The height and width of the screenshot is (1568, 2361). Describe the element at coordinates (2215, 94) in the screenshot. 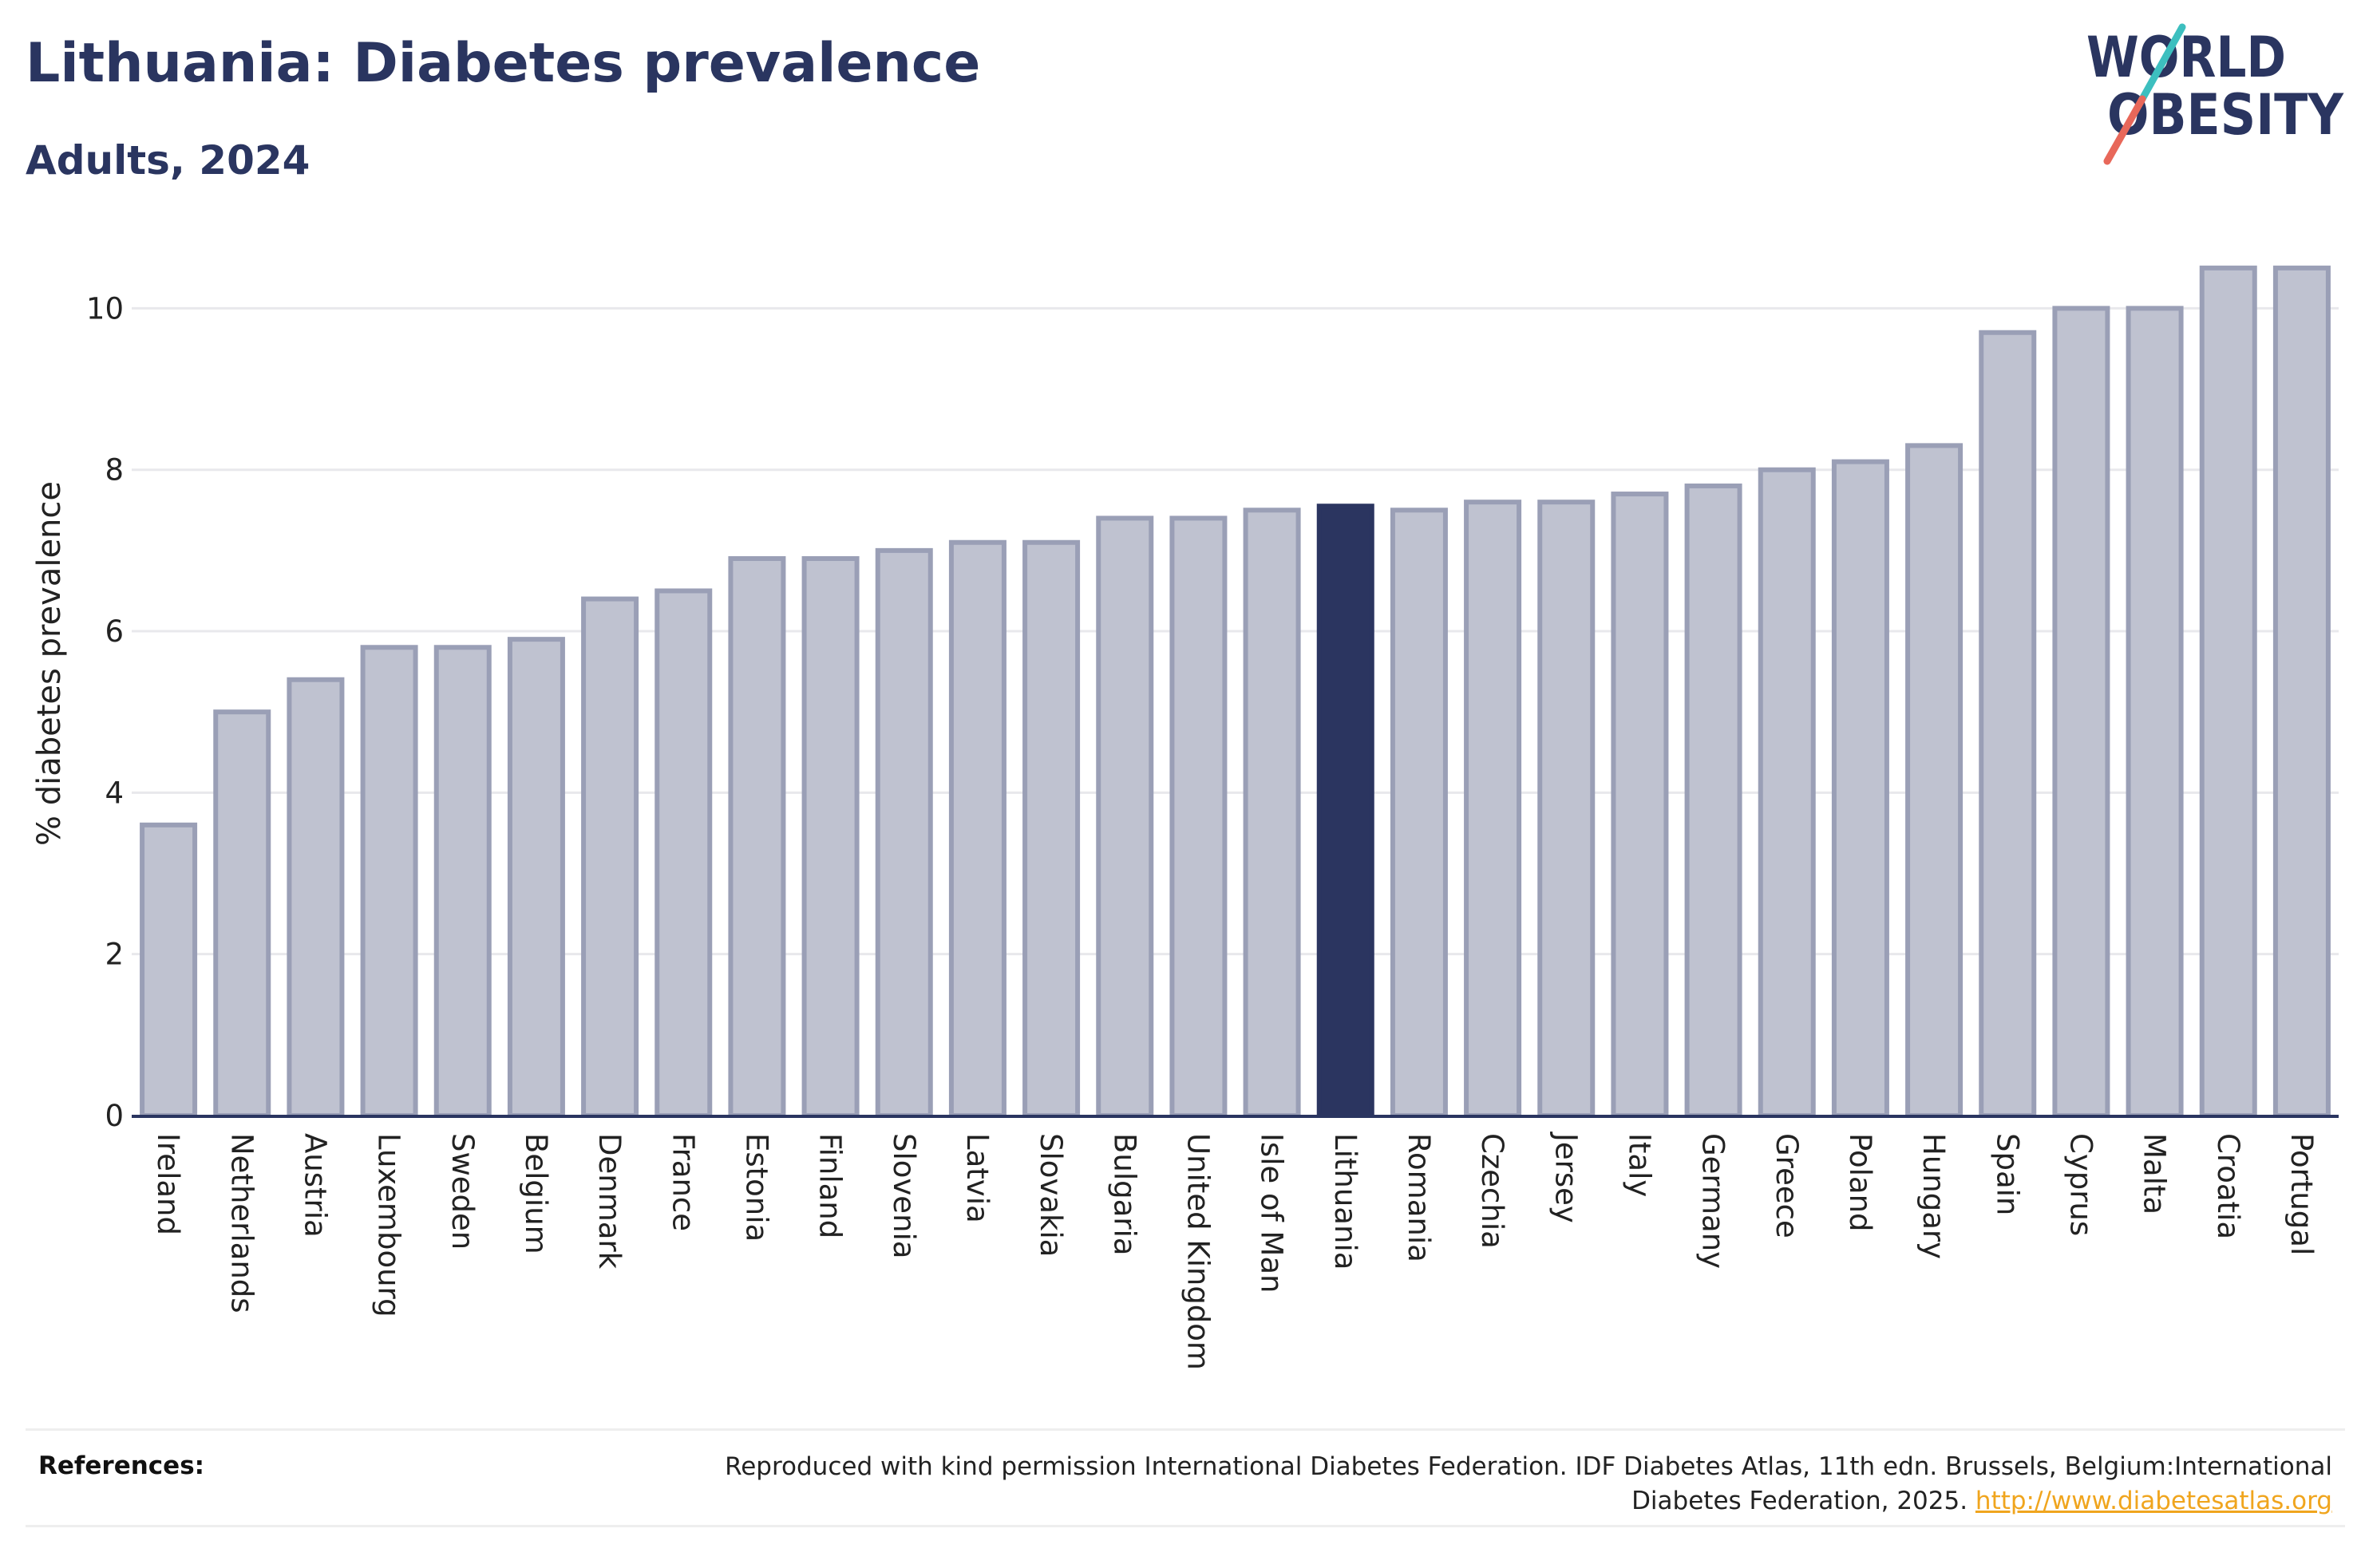

I see `world-obesity-logo: WORLD OBESITY` at that location.